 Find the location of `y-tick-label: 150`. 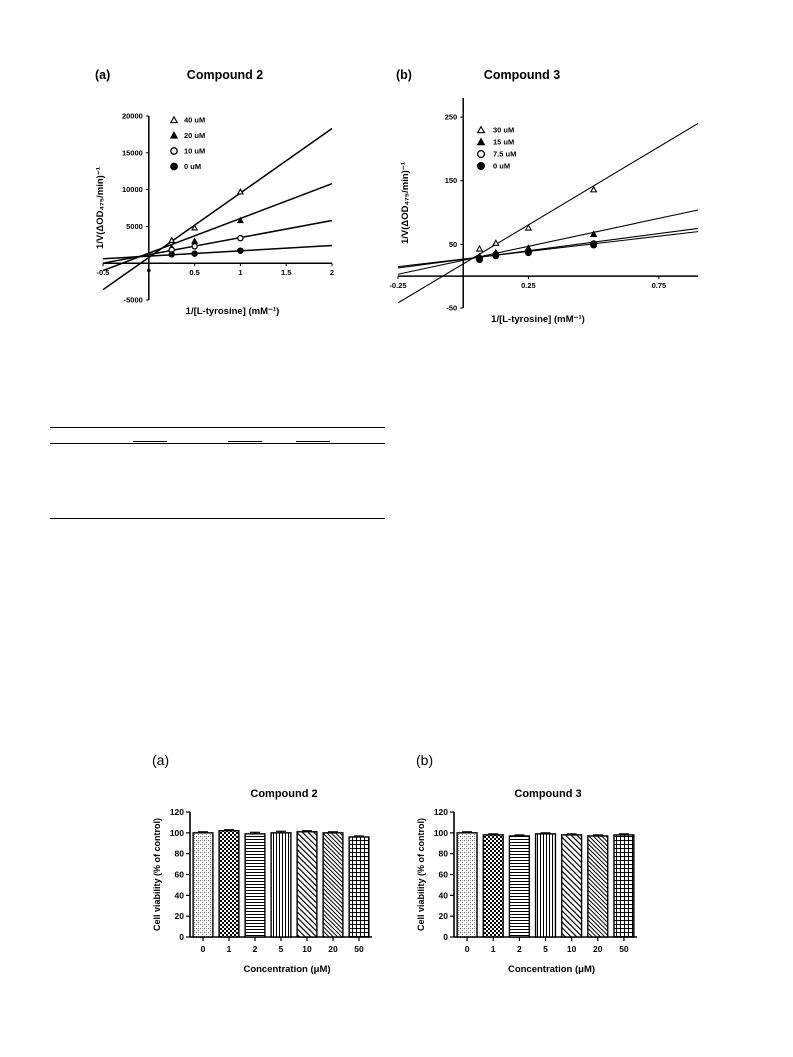

y-tick-label: 150 is located at coordinates (451, 180).